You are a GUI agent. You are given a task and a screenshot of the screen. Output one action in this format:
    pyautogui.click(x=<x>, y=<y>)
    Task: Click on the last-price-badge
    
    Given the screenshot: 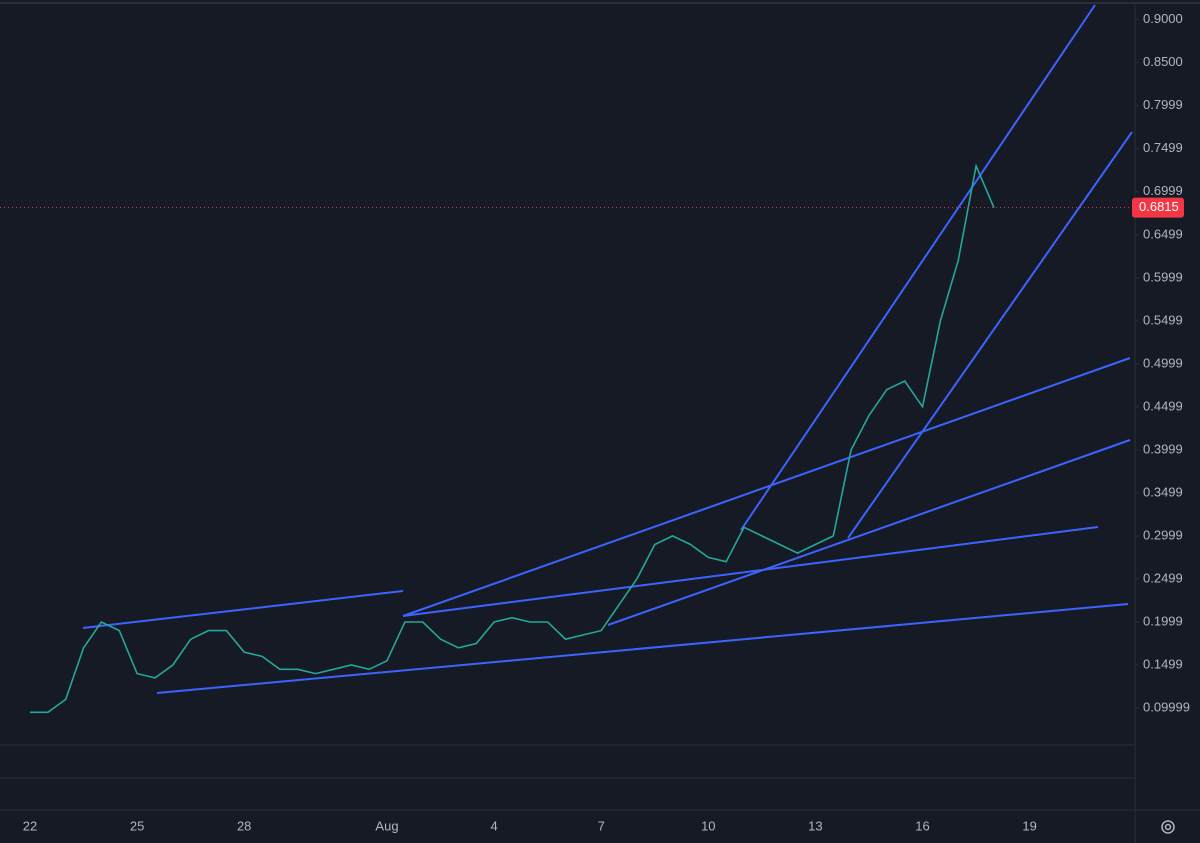 What is the action you would take?
    pyautogui.click(x=1158, y=207)
    